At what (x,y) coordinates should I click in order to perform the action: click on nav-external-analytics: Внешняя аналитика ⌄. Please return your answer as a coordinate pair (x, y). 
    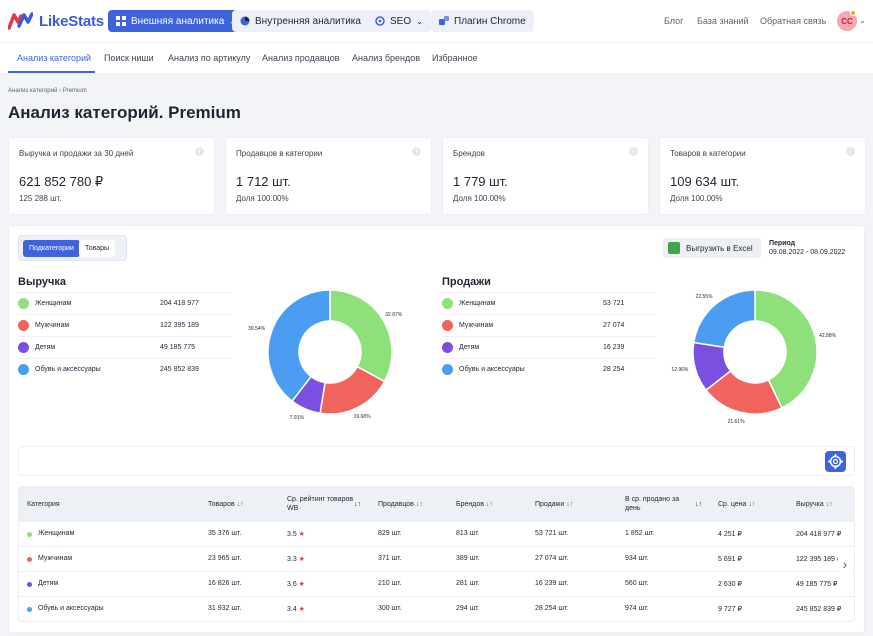
    Looking at the image, I should click on (176, 21).